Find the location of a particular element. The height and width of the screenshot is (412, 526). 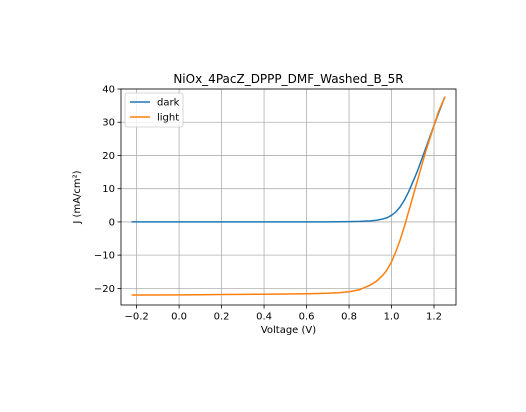

y-axis-ticks: −20 −10 0 10 20 30 40 is located at coordinates (107, 190).